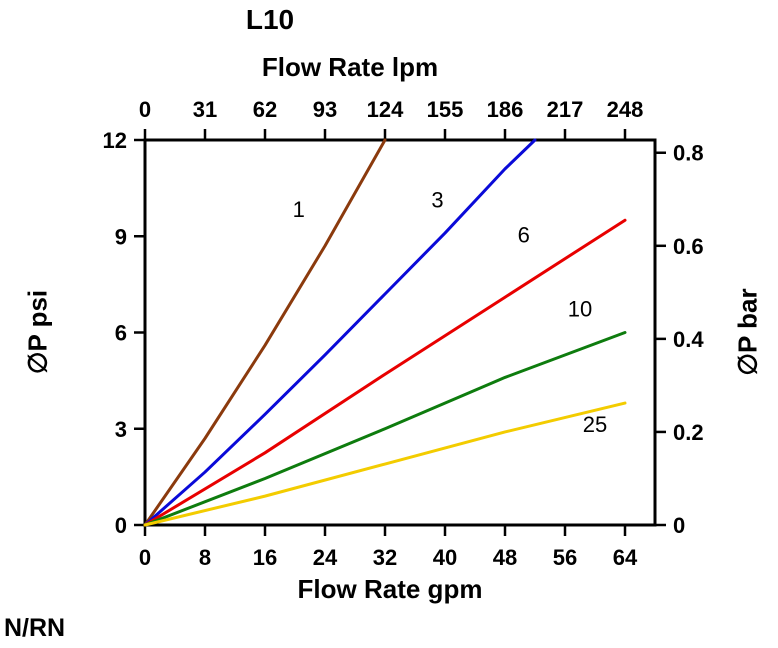  Describe the element at coordinates (445, 109) in the screenshot. I see `top-tick-label: 155` at that location.